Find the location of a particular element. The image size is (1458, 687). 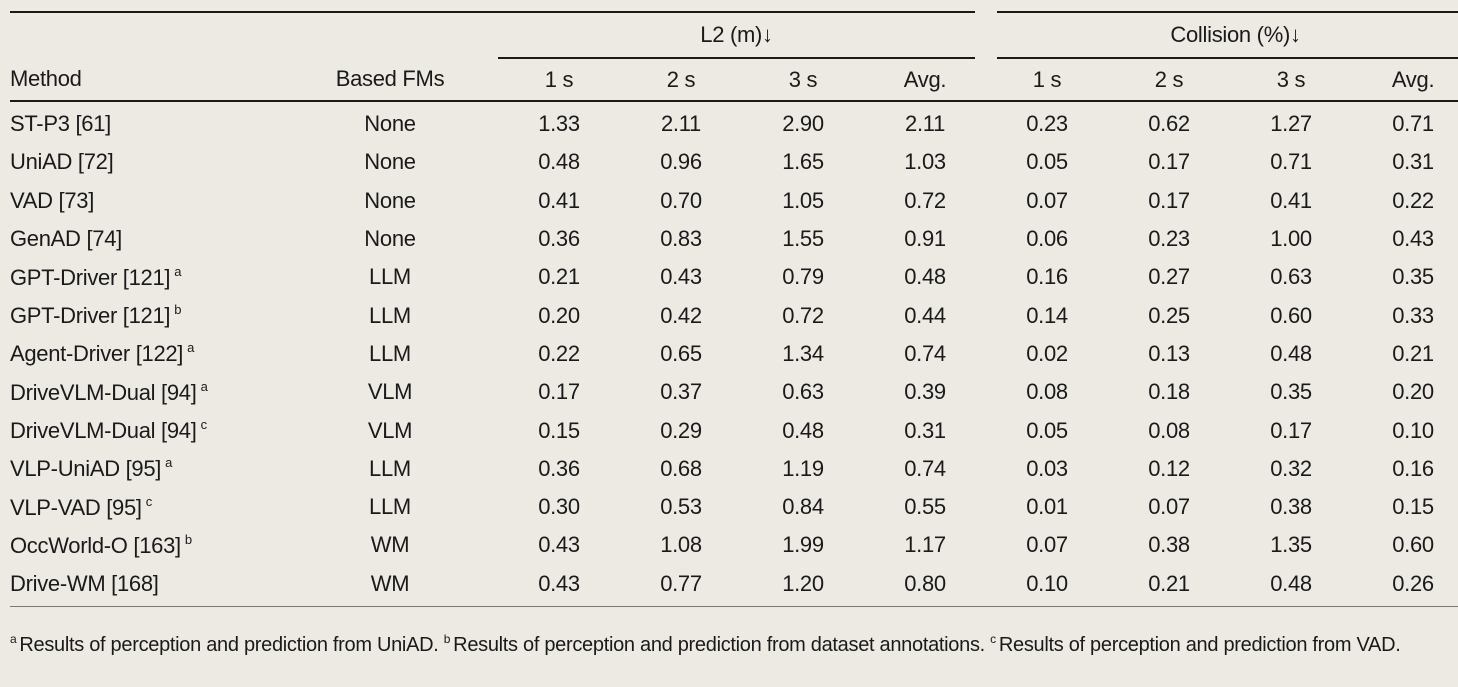

cell-collision: 0.26 is located at coordinates (1405, 585).